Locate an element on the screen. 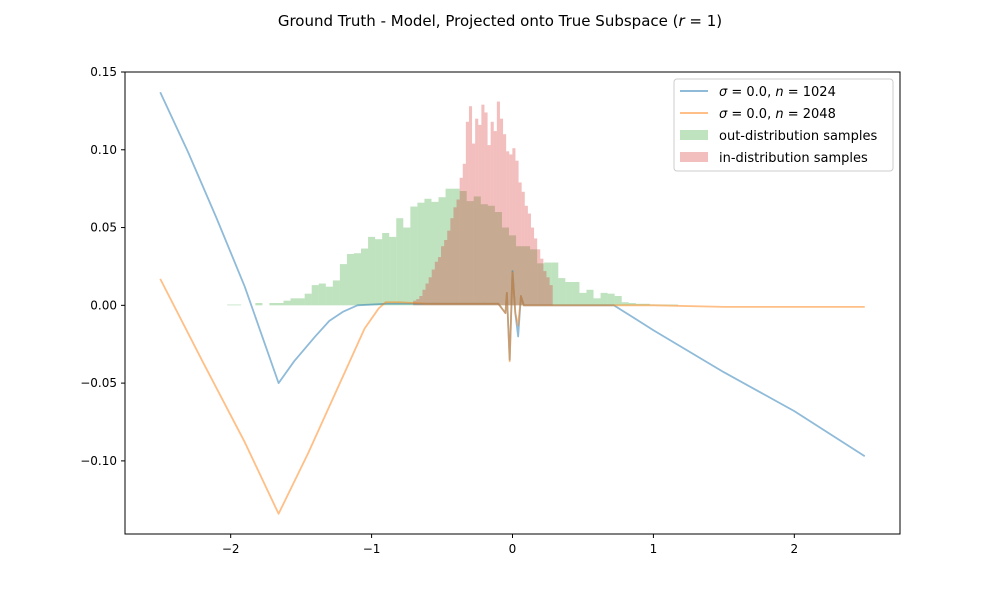 The width and height of the screenshot is (1000, 600). legend-entry: σ = 0.0, n = 2048 is located at coordinates (758, 114).